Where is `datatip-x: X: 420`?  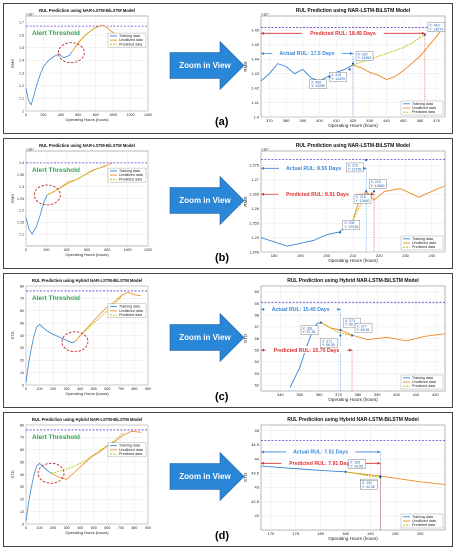
datatip-x: X: 420 is located at coordinates (363, 54).